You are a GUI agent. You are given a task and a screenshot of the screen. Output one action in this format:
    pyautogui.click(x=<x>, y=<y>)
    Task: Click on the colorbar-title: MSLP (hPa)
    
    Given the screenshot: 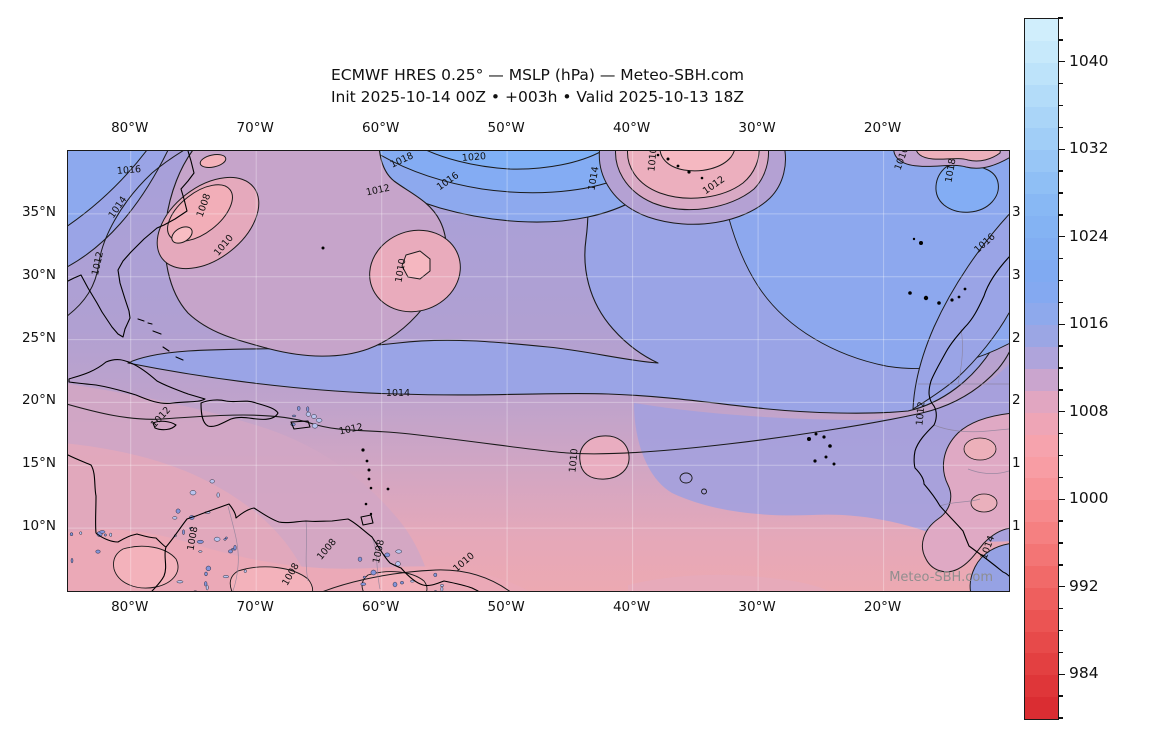 What is the action you would take?
    pyautogui.click(x=1126, y=370)
    